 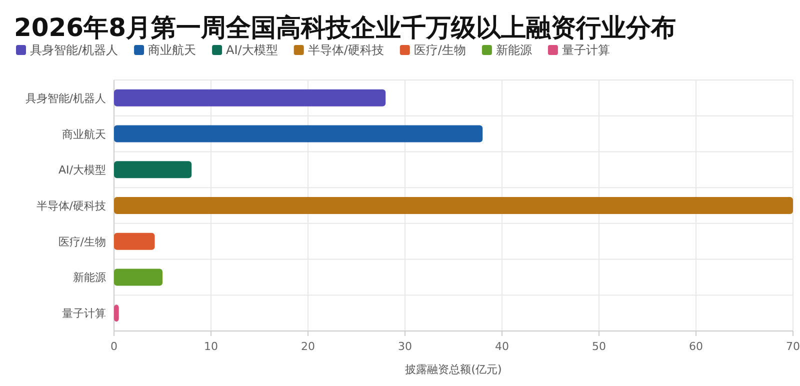 What do you see at coordinates (514, 50) in the screenshot?
I see `legend-label: 新能源` at bounding box center [514, 50].